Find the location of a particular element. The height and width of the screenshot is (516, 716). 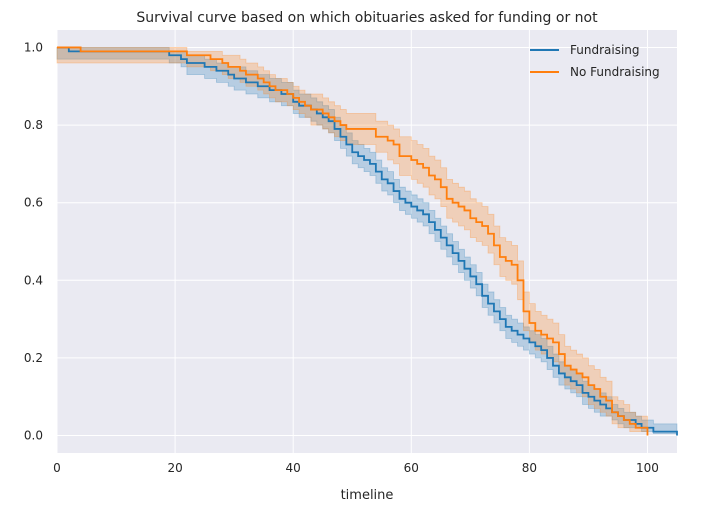

y-tick-label: 0.4 is located at coordinates (33, 280).